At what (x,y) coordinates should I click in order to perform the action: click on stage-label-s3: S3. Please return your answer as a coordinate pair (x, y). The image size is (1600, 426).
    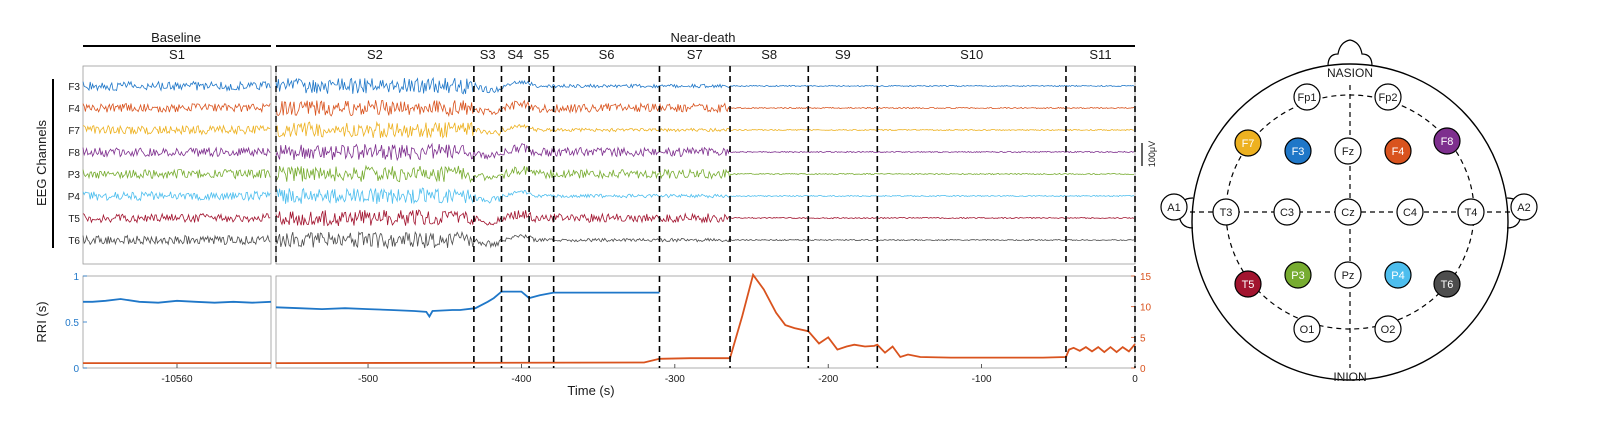
    Looking at the image, I should click on (488, 54).